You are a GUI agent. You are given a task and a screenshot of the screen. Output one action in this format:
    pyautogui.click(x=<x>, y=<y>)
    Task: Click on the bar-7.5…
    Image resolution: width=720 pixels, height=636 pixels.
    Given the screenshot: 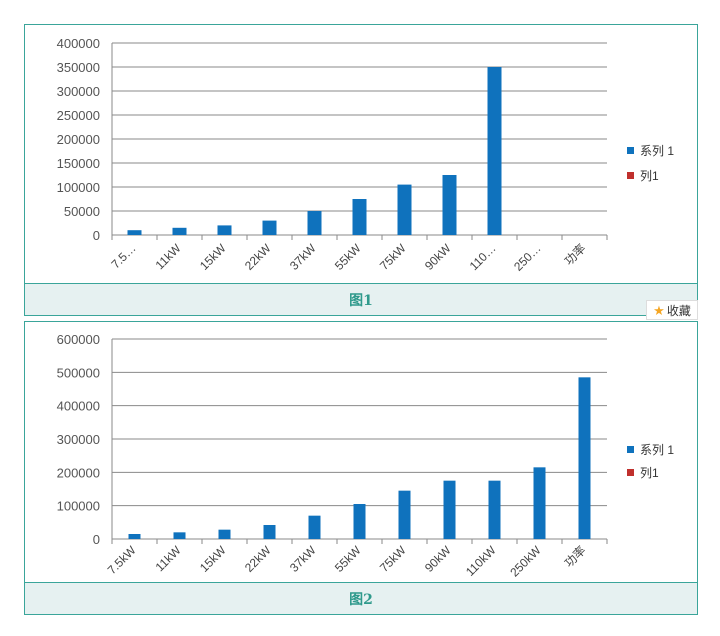 What is the action you would take?
    pyautogui.click(x=134, y=232)
    